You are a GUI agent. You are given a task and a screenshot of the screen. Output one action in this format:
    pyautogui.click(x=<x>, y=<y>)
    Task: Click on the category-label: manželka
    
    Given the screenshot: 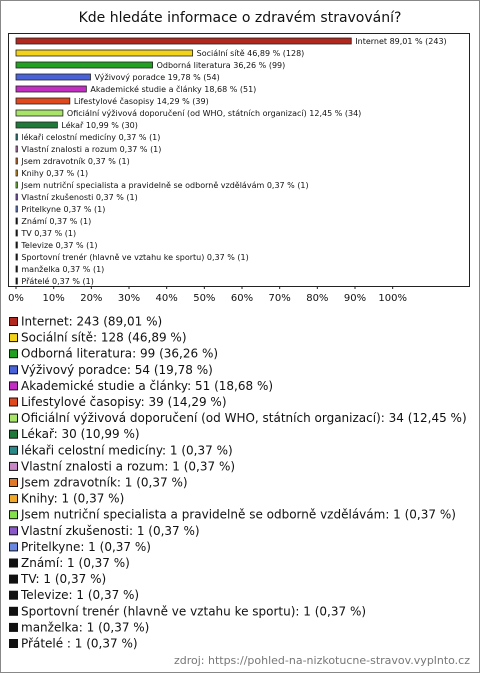 What is the action you would take?
    pyautogui.click(x=40, y=269)
    